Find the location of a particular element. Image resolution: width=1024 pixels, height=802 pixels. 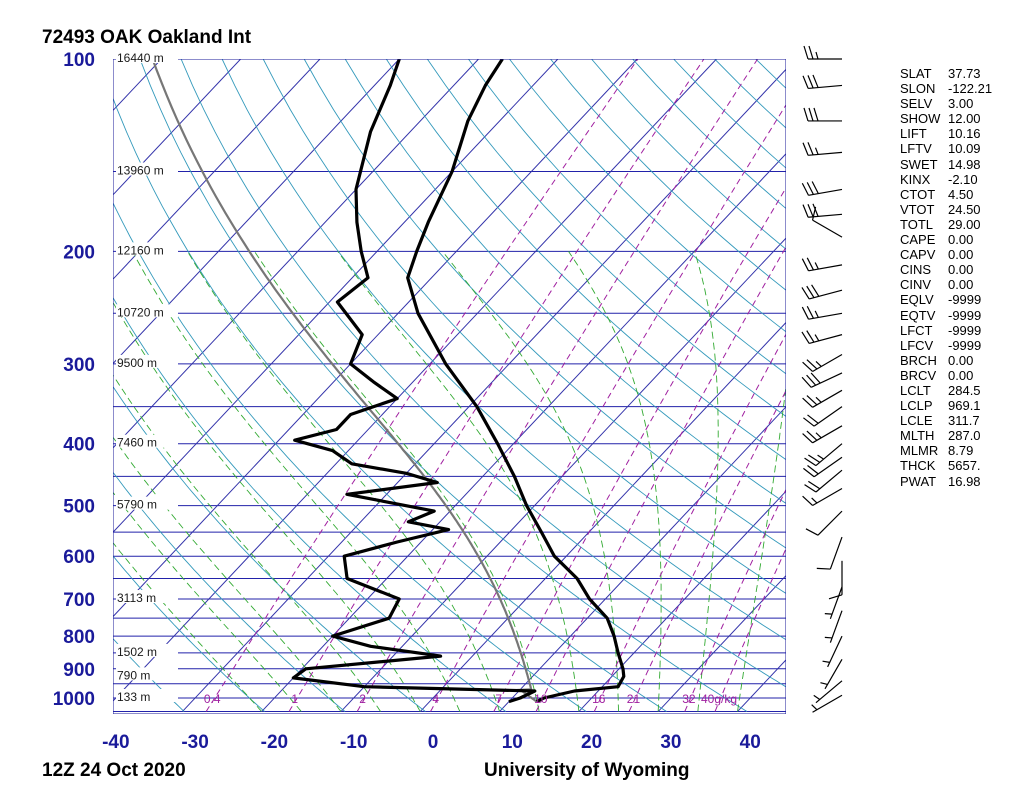

pressure-tick-label: 200 is located at coordinates (79, 252).